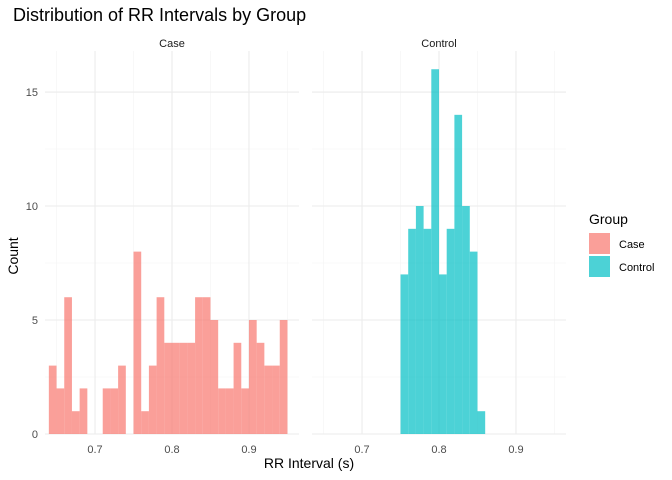 The image size is (672, 480). I want to click on chart-title: Distribution of RR Intervals by Group, so click(159, 15).